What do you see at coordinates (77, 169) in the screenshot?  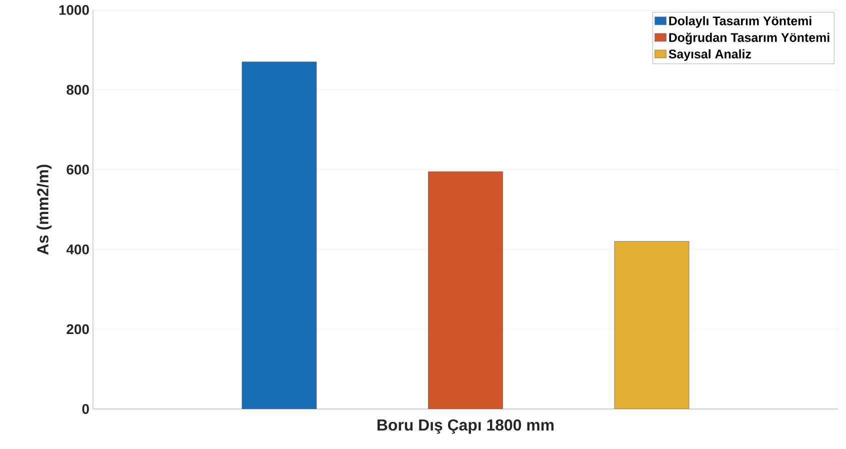 I see `y-tick-label: 600` at bounding box center [77, 169].